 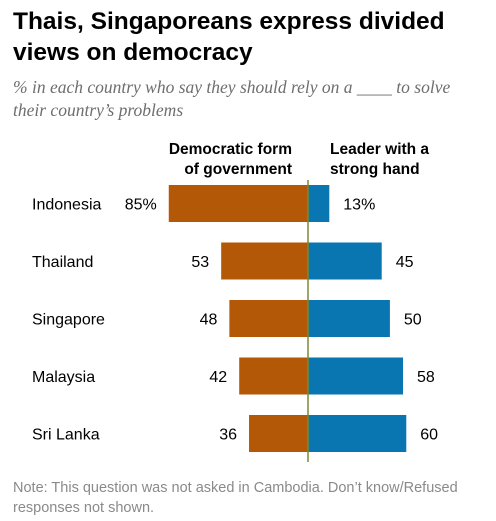 What do you see at coordinates (429, 435) in the screenshot?
I see `value-label-strong-leader: 60` at bounding box center [429, 435].